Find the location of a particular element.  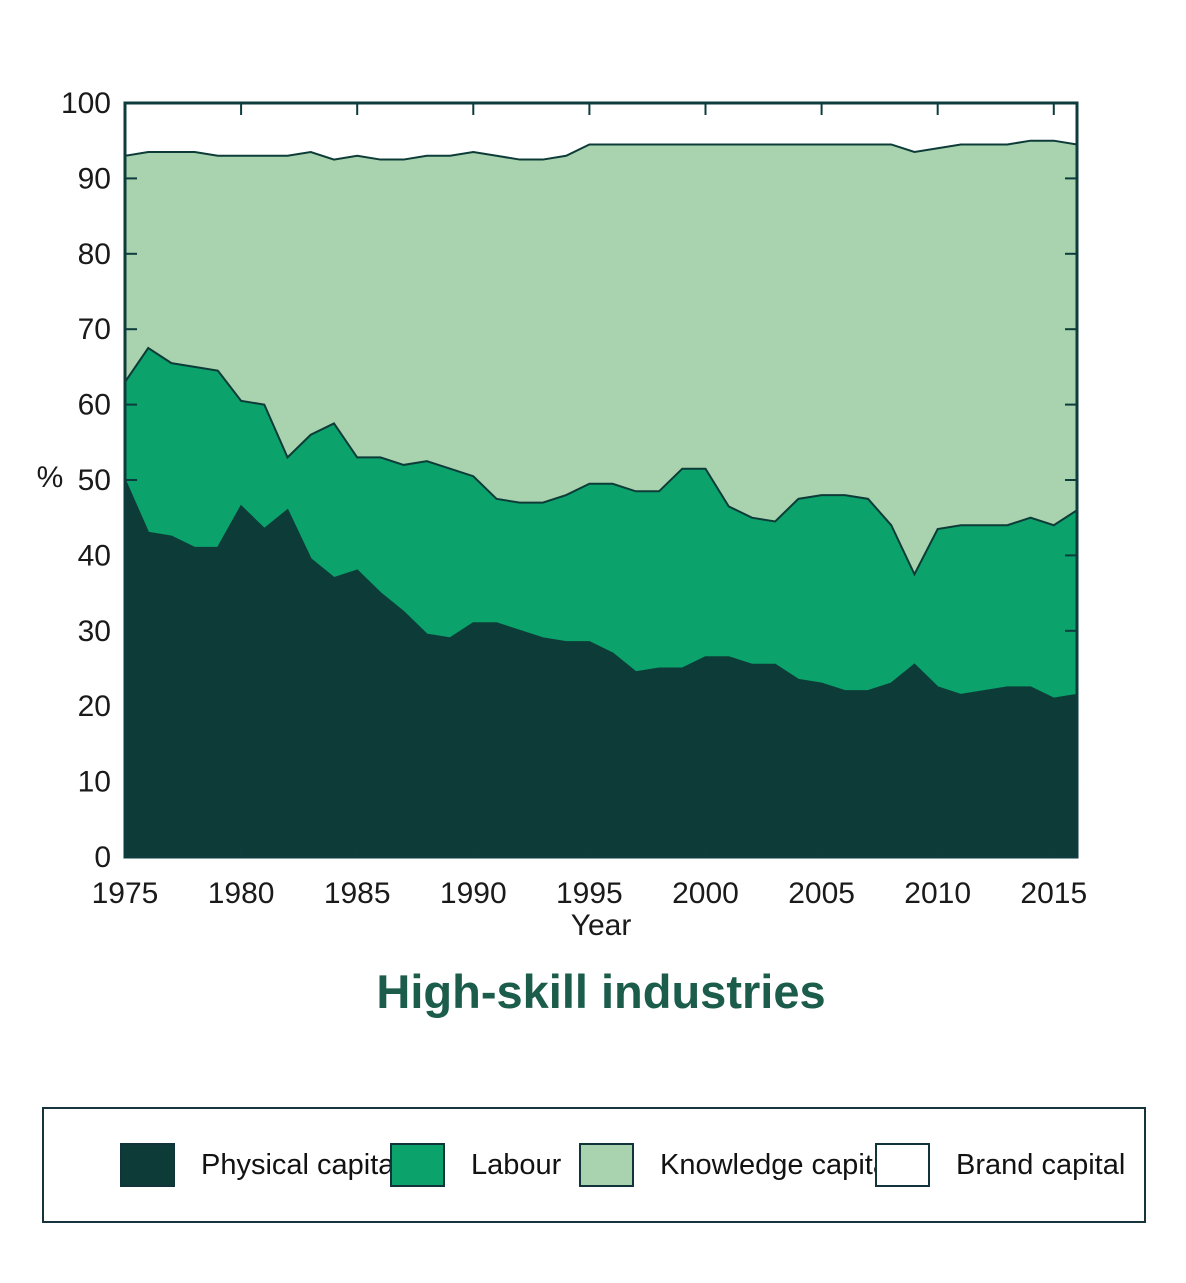

legend-item-knowledge-capital: Knowledge capital is located at coordinates (737, 1165).